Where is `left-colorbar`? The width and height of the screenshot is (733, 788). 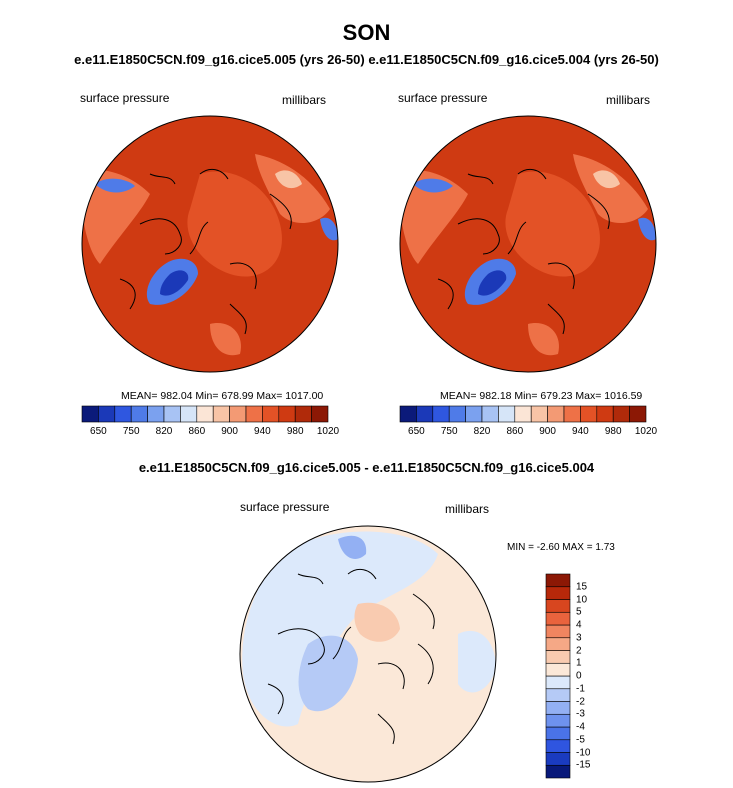 left-colorbar is located at coordinates (205, 414).